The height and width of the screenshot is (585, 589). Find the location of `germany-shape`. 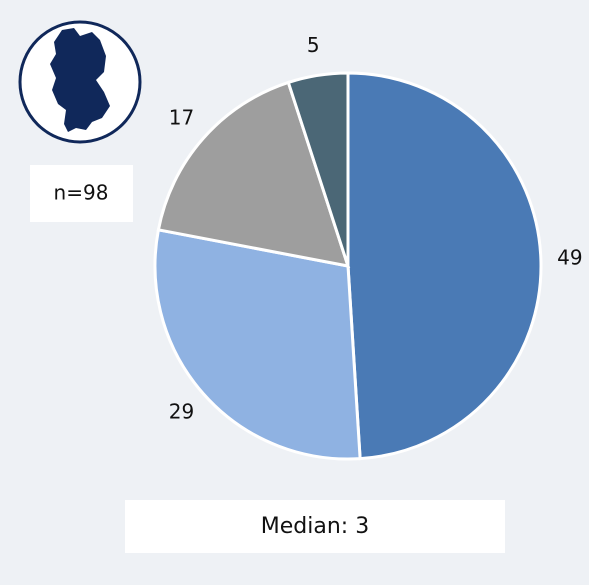

germany-shape is located at coordinates (80, 80).